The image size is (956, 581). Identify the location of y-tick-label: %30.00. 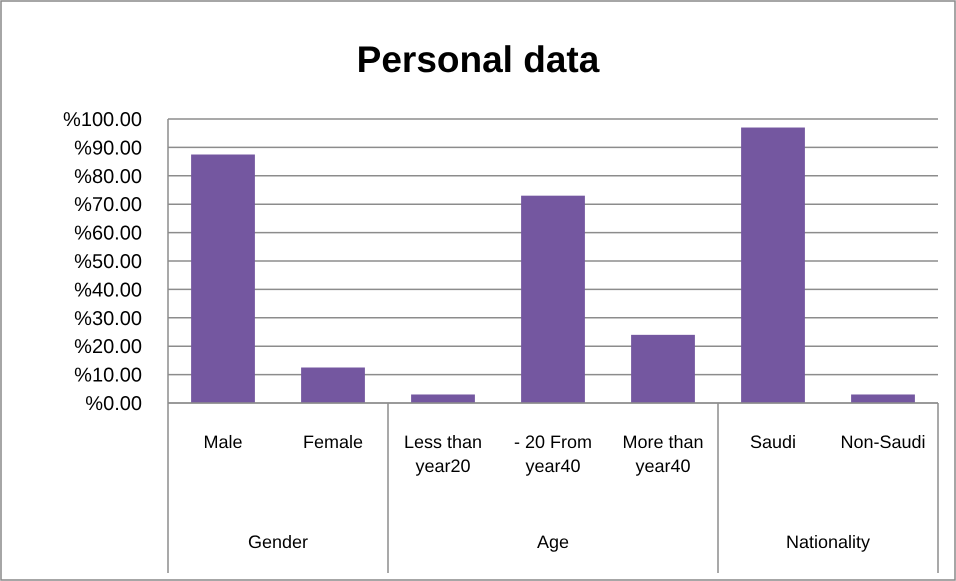
(108, 319).